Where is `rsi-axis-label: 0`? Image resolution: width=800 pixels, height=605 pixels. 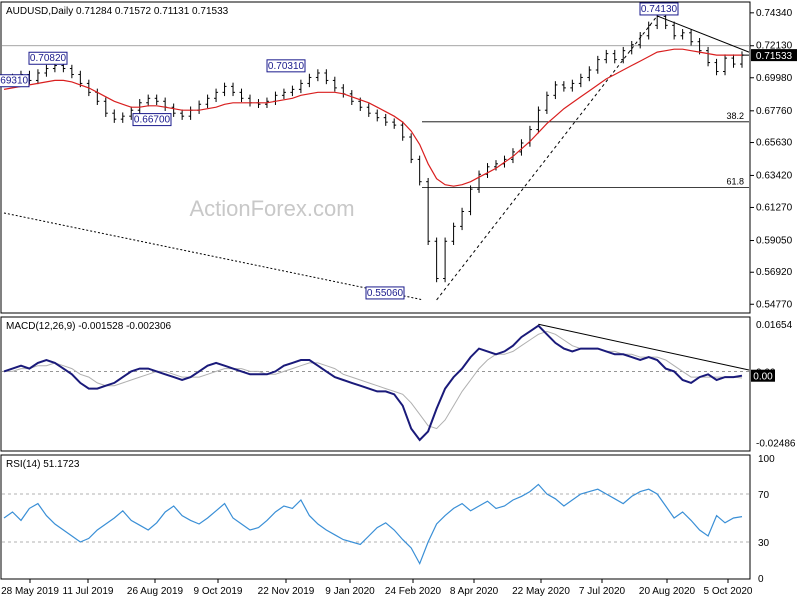 rsi-axis-label: 0 is located at coordinates (761, 579).